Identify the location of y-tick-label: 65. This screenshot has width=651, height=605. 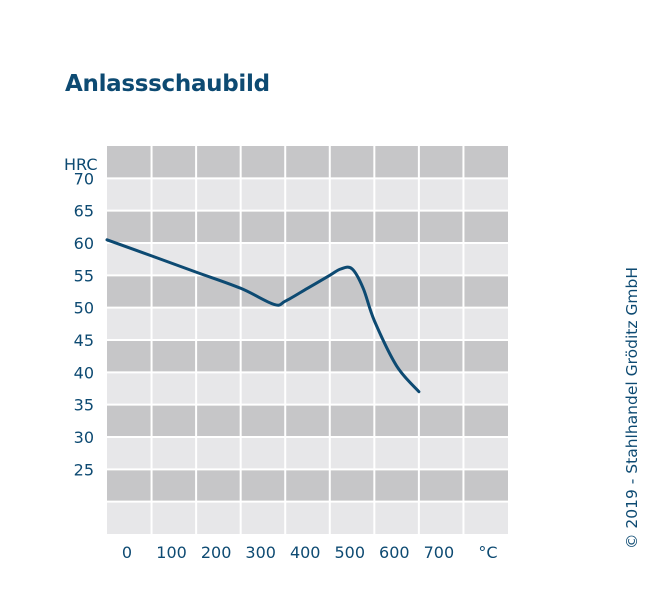
(84, 211).